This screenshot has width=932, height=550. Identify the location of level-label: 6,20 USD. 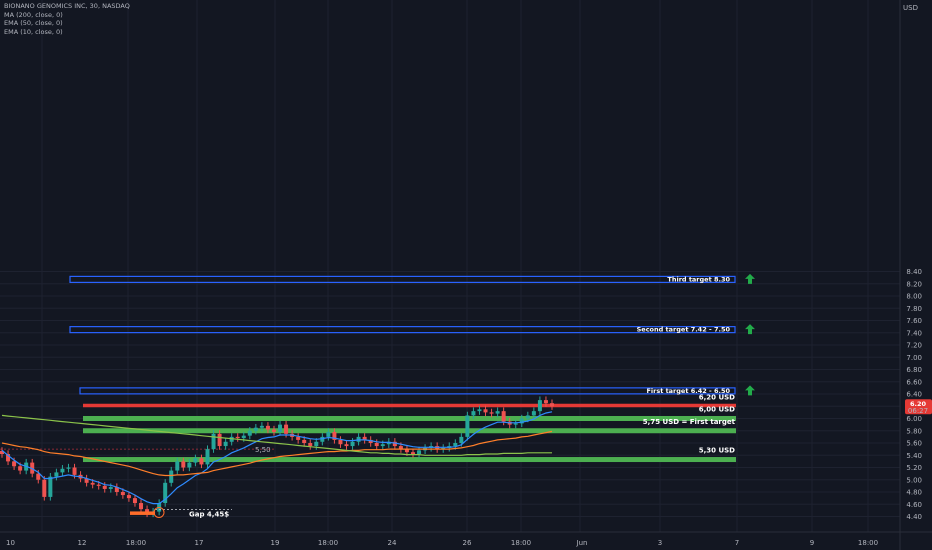
(717, 397).